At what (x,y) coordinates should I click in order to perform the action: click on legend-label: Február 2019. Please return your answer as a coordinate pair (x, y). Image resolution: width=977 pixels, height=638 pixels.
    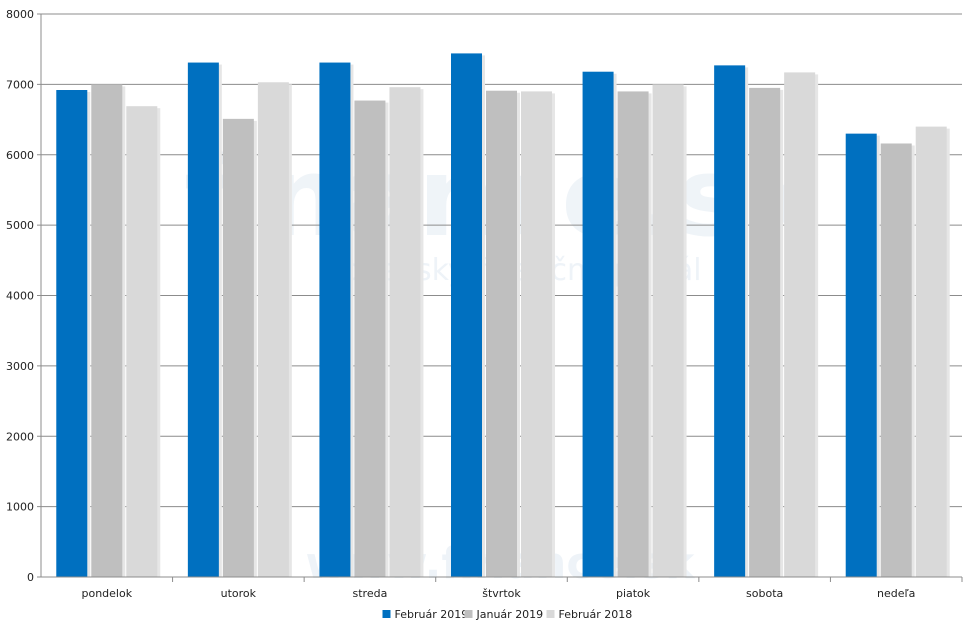
    Looking at the image, I should click on (432, 614).